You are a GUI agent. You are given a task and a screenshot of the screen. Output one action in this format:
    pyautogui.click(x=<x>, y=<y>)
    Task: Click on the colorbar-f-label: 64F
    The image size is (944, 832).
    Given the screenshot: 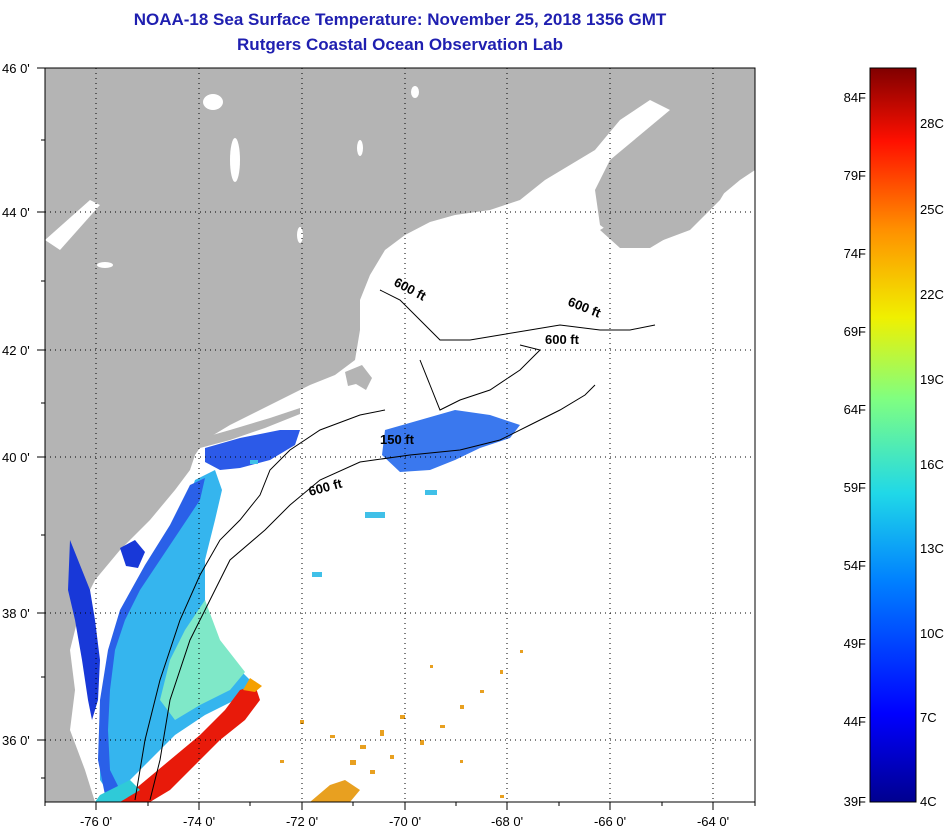 What is the action you would take?
    pyautogui.click(x=855, y=409)
    